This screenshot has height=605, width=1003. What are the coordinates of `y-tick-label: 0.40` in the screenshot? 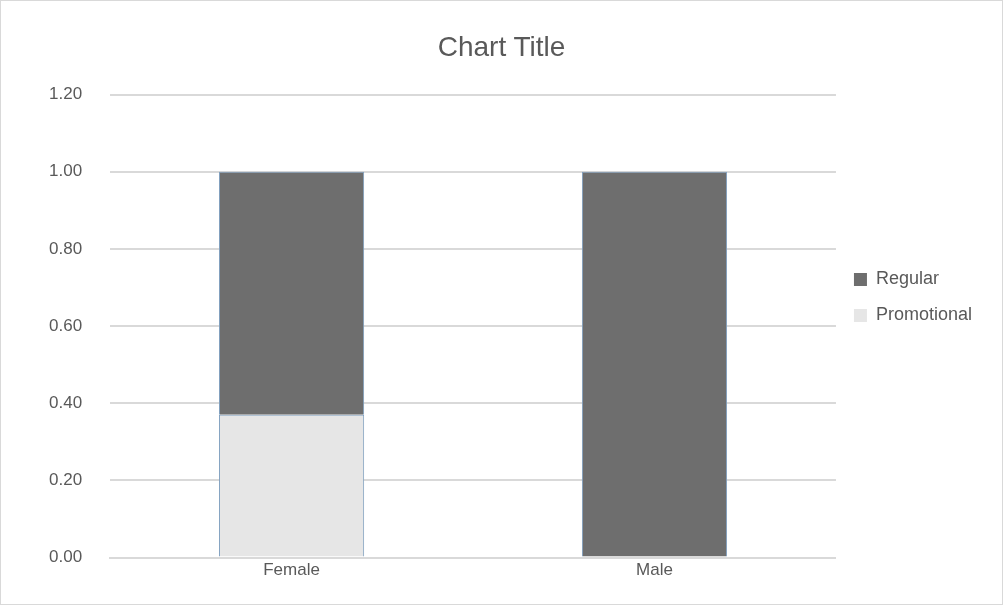 It's located at (65, 402).